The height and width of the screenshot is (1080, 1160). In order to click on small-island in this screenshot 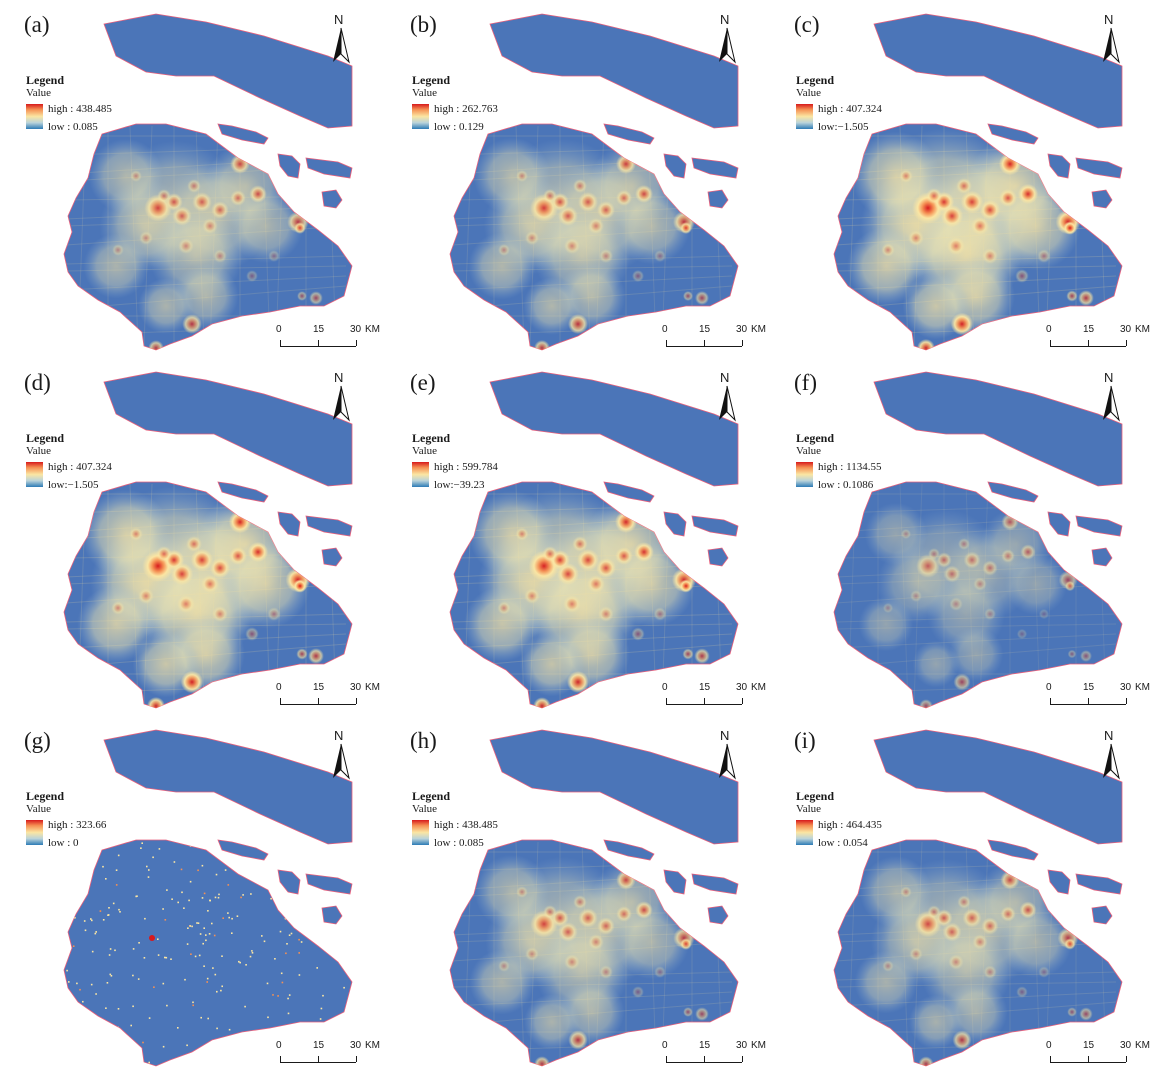, I will do `click(1099, 168)`.